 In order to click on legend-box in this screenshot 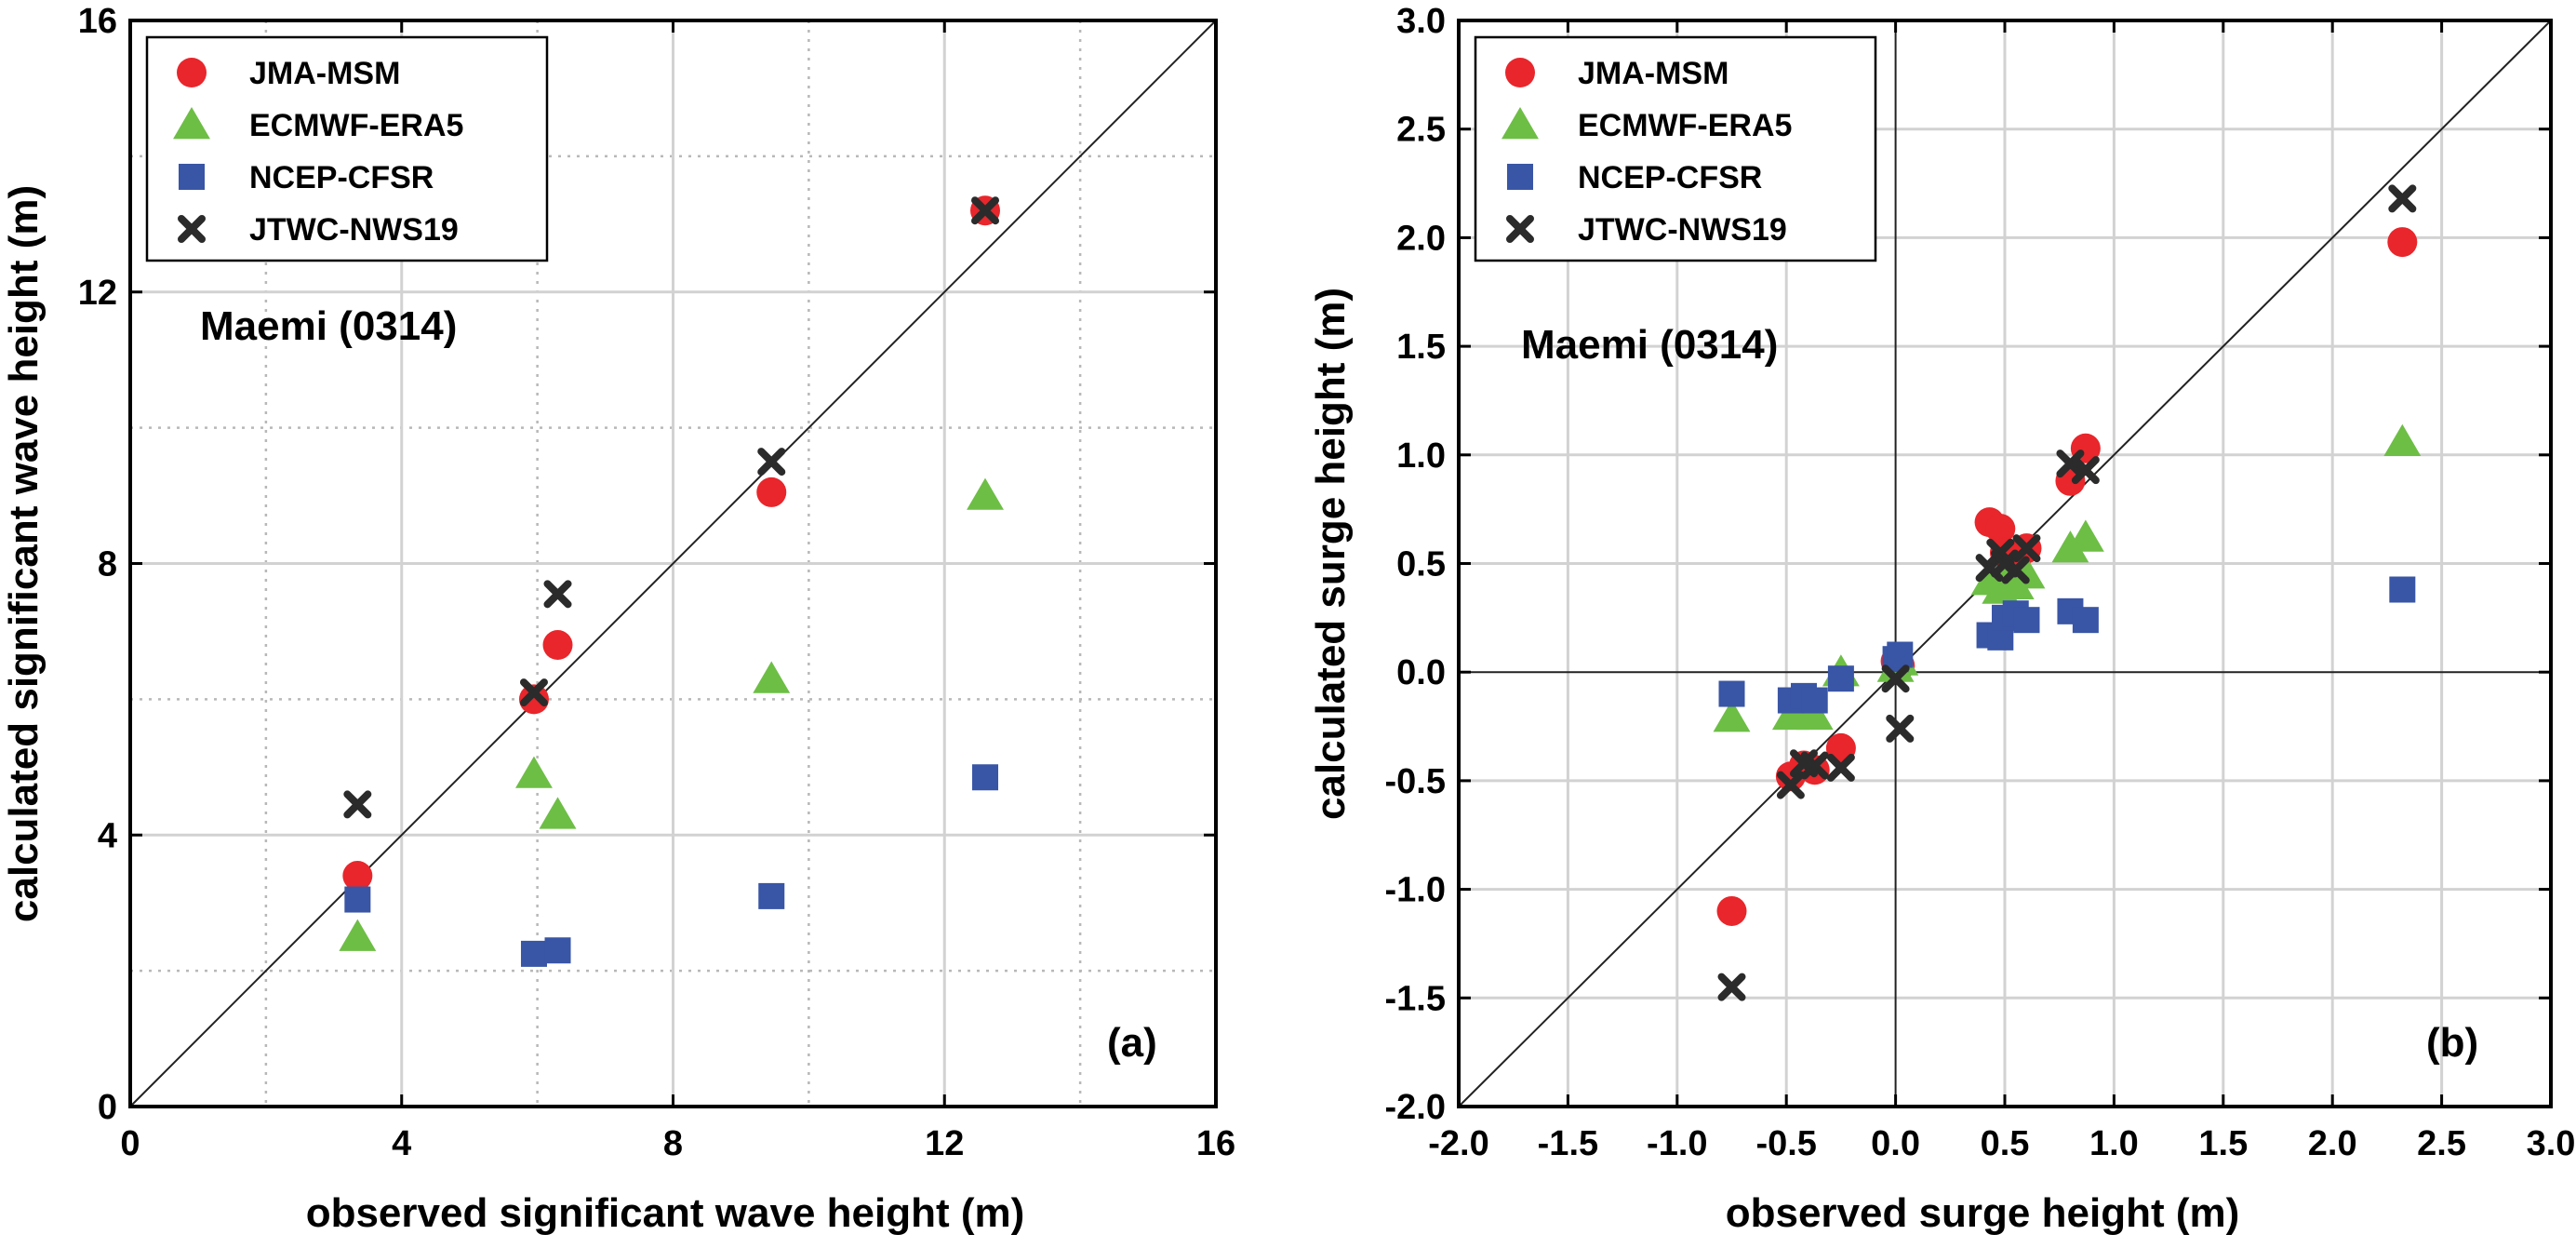, I will do `click(347, 148)`.